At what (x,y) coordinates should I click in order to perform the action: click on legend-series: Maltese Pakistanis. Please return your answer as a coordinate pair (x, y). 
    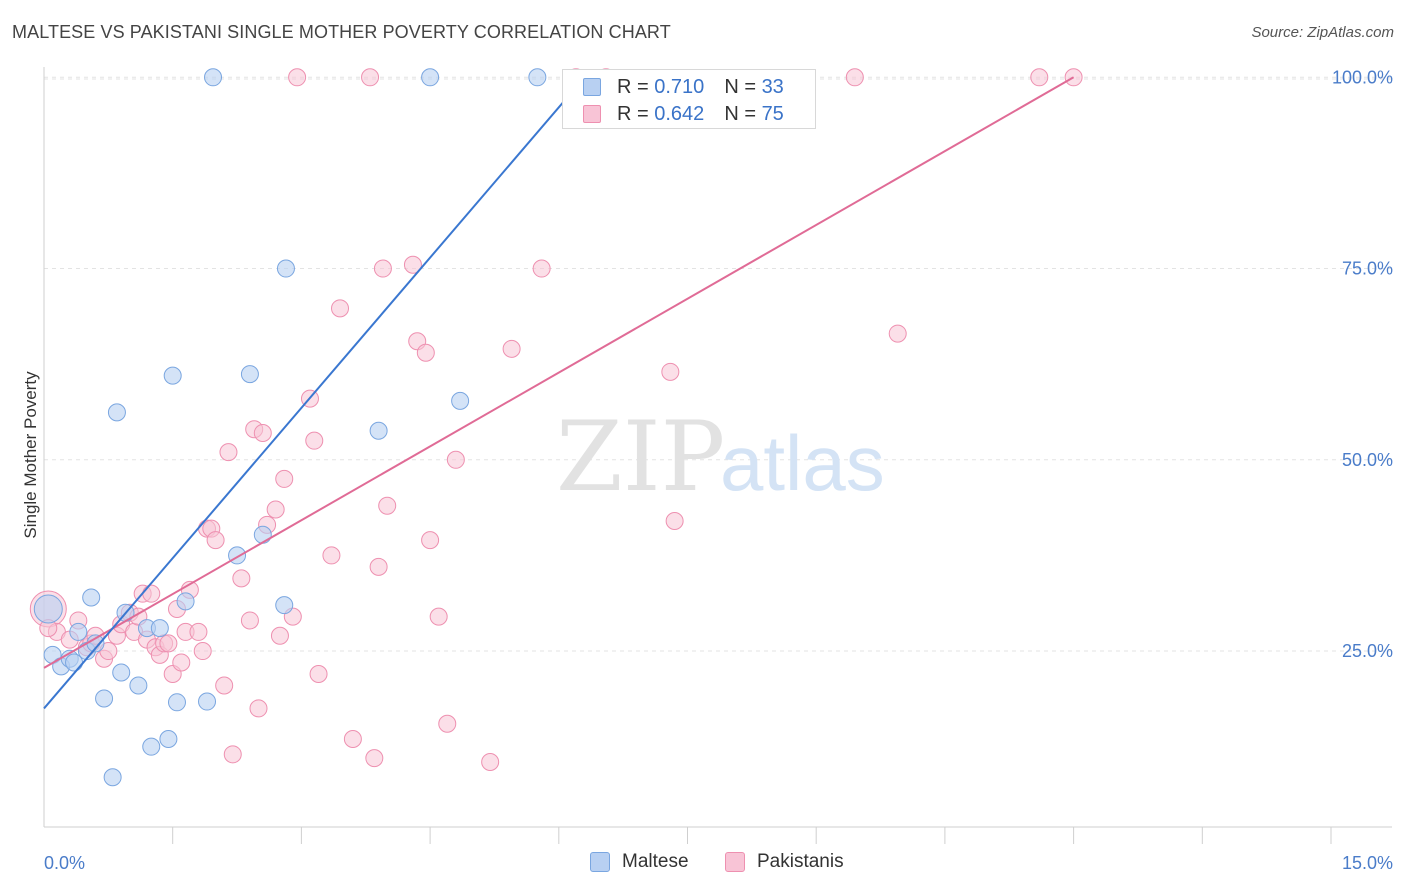
    Looking at the image, I should click on (703, 865).